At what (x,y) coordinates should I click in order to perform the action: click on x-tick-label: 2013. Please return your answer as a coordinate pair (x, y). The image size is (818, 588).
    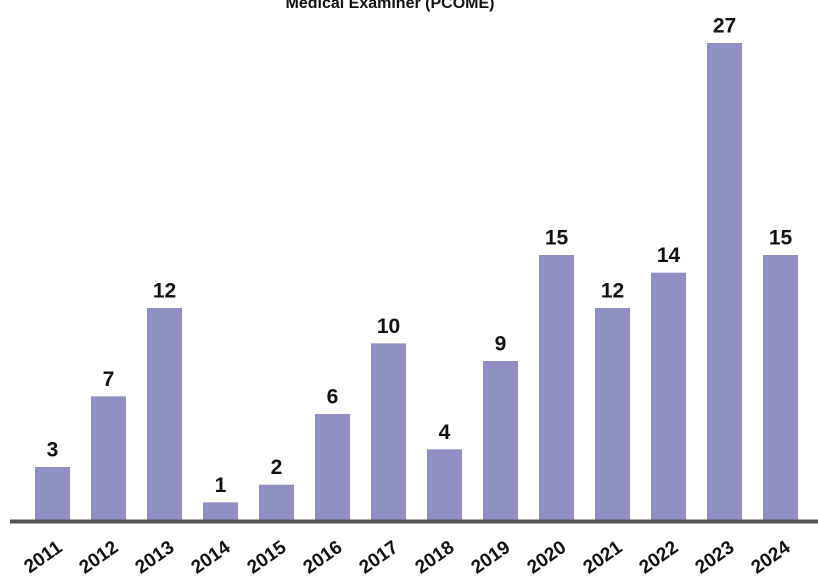
    Looking at the image, I should click on (155, 557).